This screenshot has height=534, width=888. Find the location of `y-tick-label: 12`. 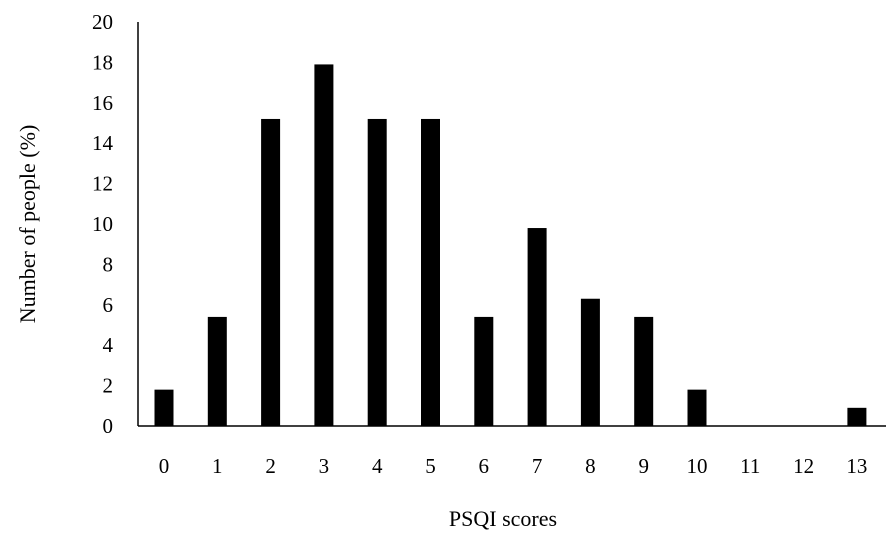

y-tick-label: 12 is located at coordinates (102, 184).